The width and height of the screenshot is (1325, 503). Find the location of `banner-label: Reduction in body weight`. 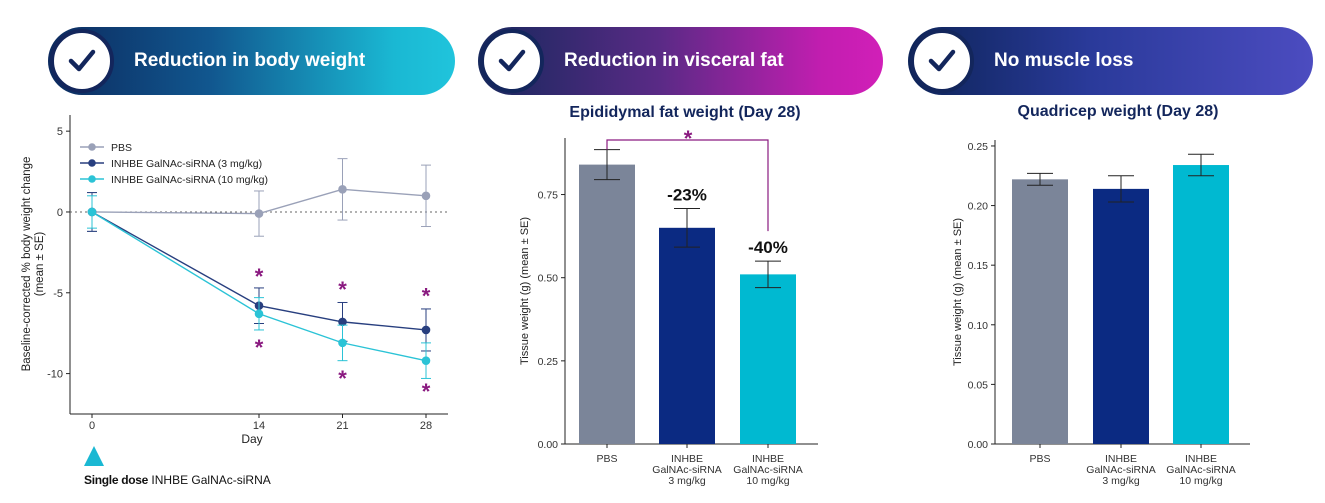

banner-label: Reduction in body weight is located at coordinates (250, 60).